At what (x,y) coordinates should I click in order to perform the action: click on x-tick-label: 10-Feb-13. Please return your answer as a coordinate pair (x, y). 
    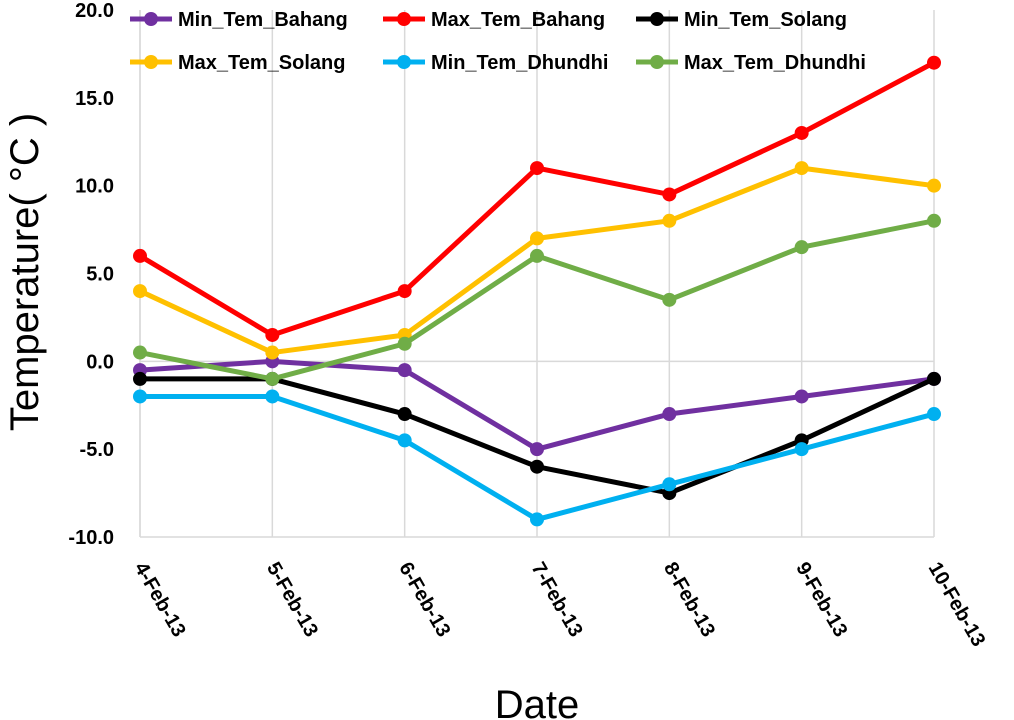
    Looking at the image, I should click on (957, 605).